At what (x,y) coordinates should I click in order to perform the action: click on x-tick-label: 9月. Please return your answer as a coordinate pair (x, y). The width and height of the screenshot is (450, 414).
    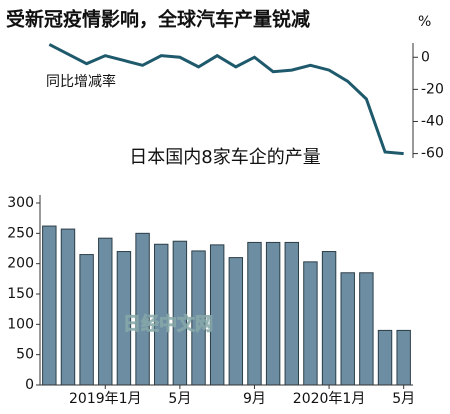
    Looking at the image, I should click on (254, 399).